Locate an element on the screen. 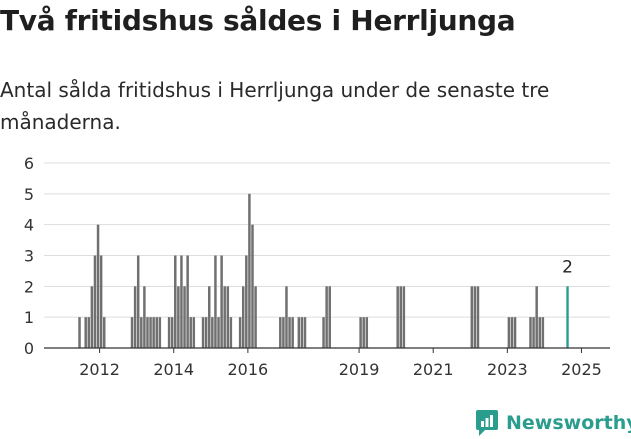 This screenshot has width=631, height=439. x-tick-label: 2012 is located at coordinates (99, 369).